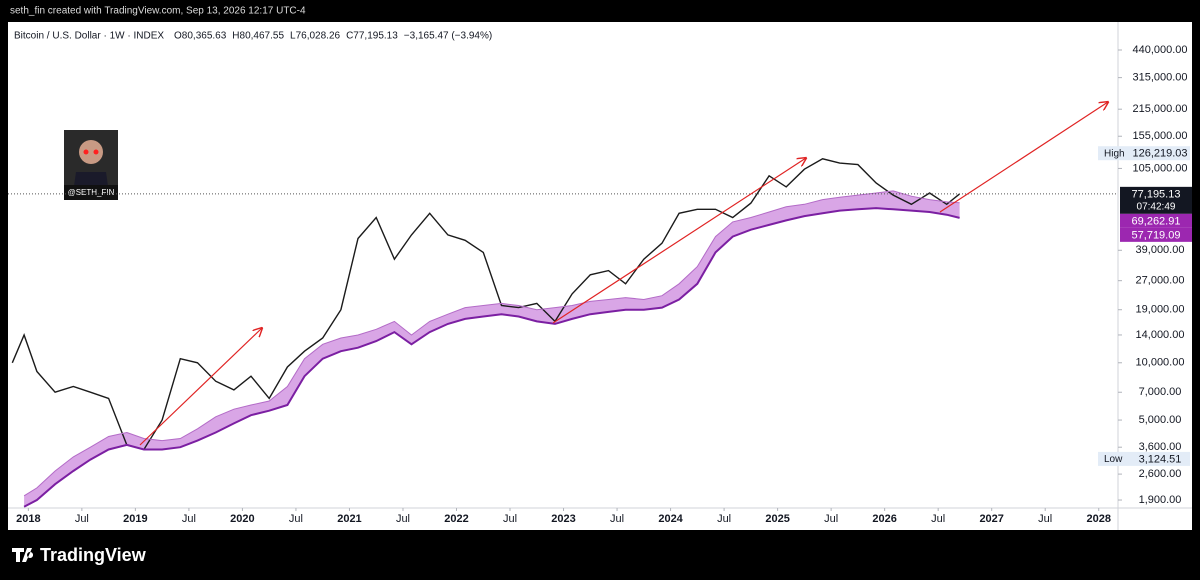 This screenshot has width=1200, height=580. I want to click on y-tick-label: 2,600.00, so click(1160, 474).